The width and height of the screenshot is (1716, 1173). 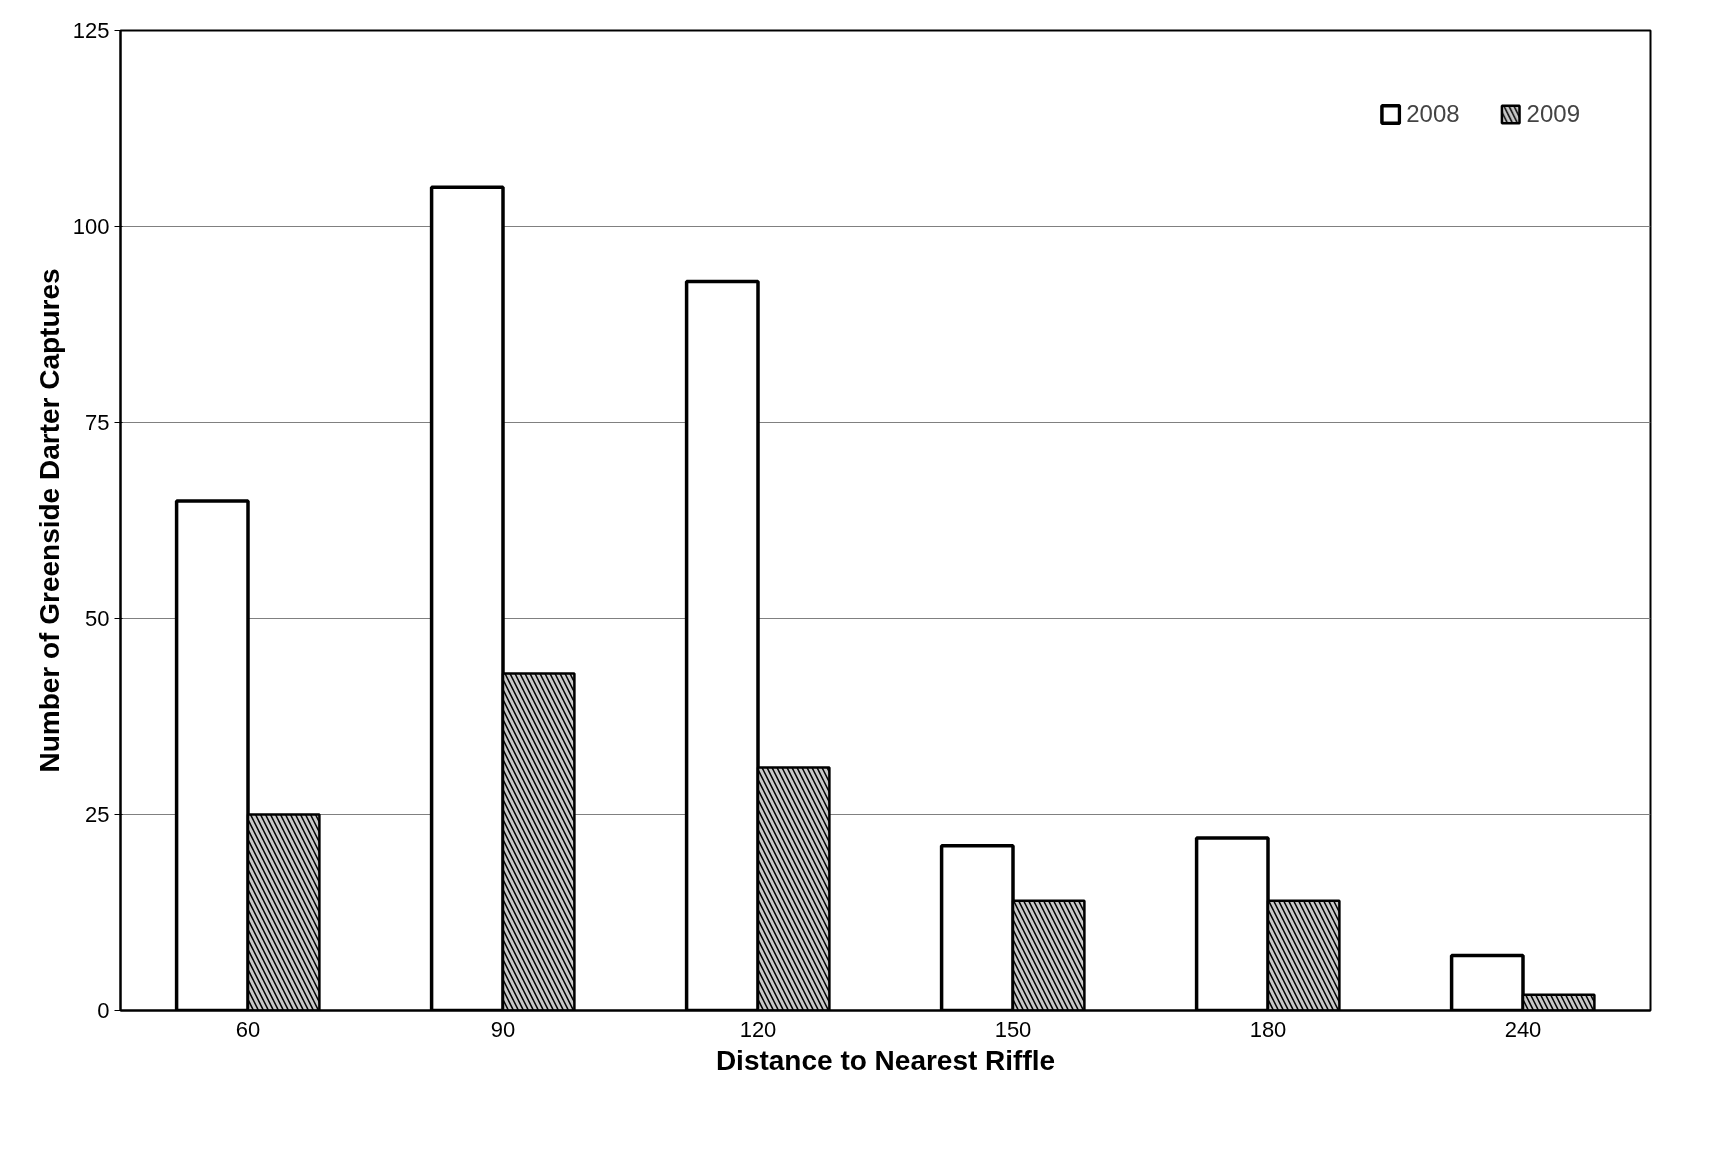 I want to click on y-axis-title: Number of Greenside Darter Captures, so click(x=49, y=520).